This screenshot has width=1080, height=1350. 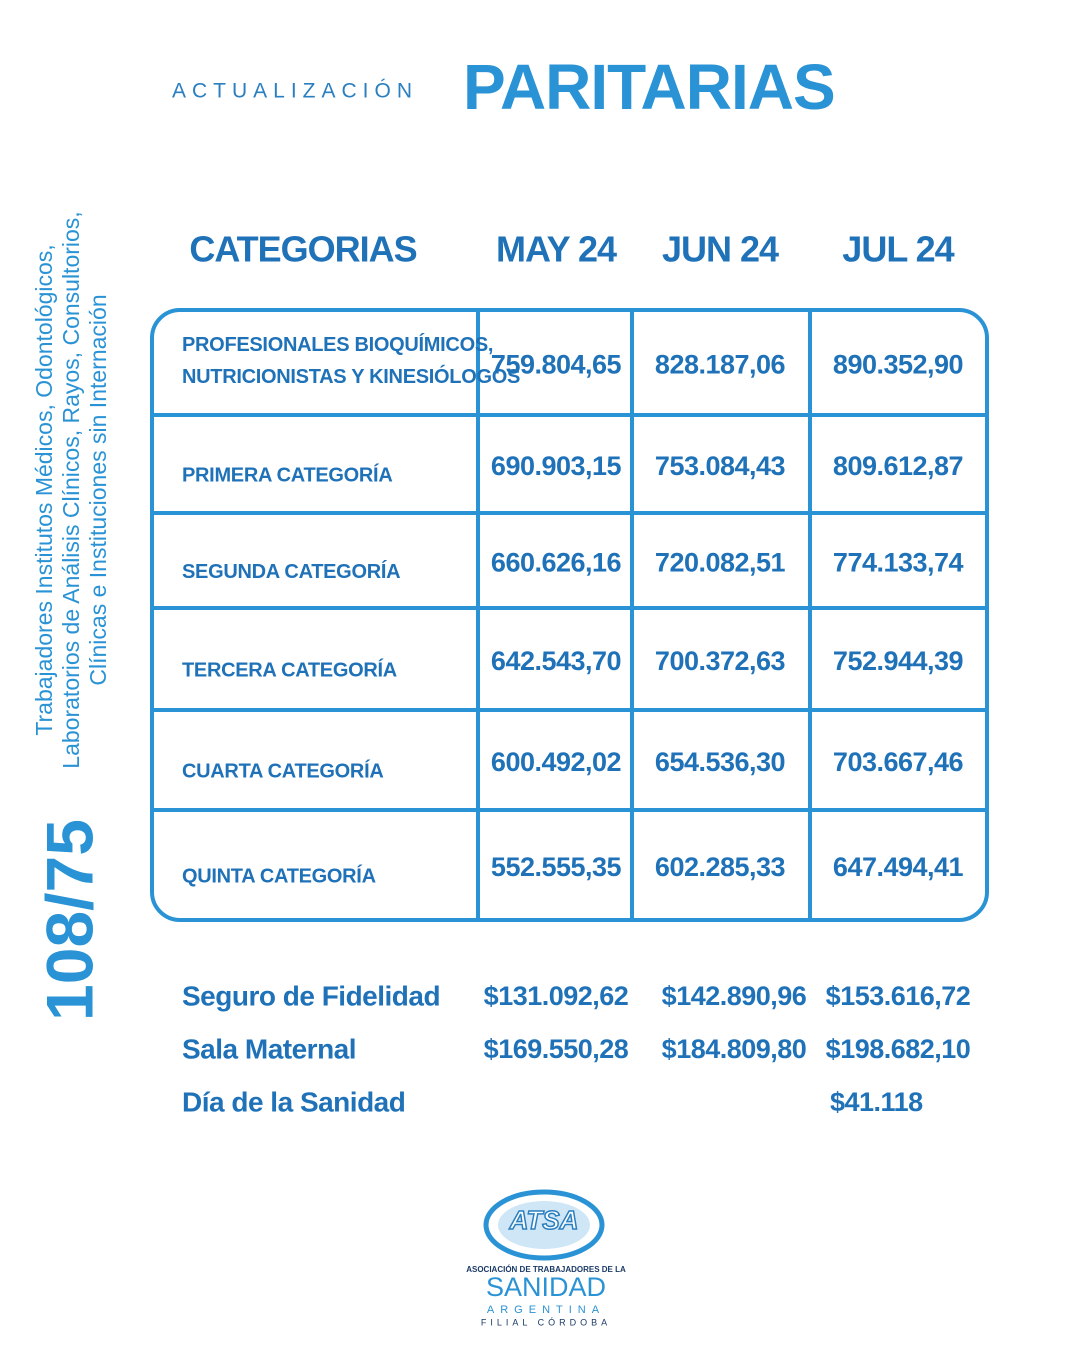 What do you see at coordinates (279, 875) in the screenshot?
I see `row-label: QUINTA CATEGORÍA` at bounding box center [279, 875].